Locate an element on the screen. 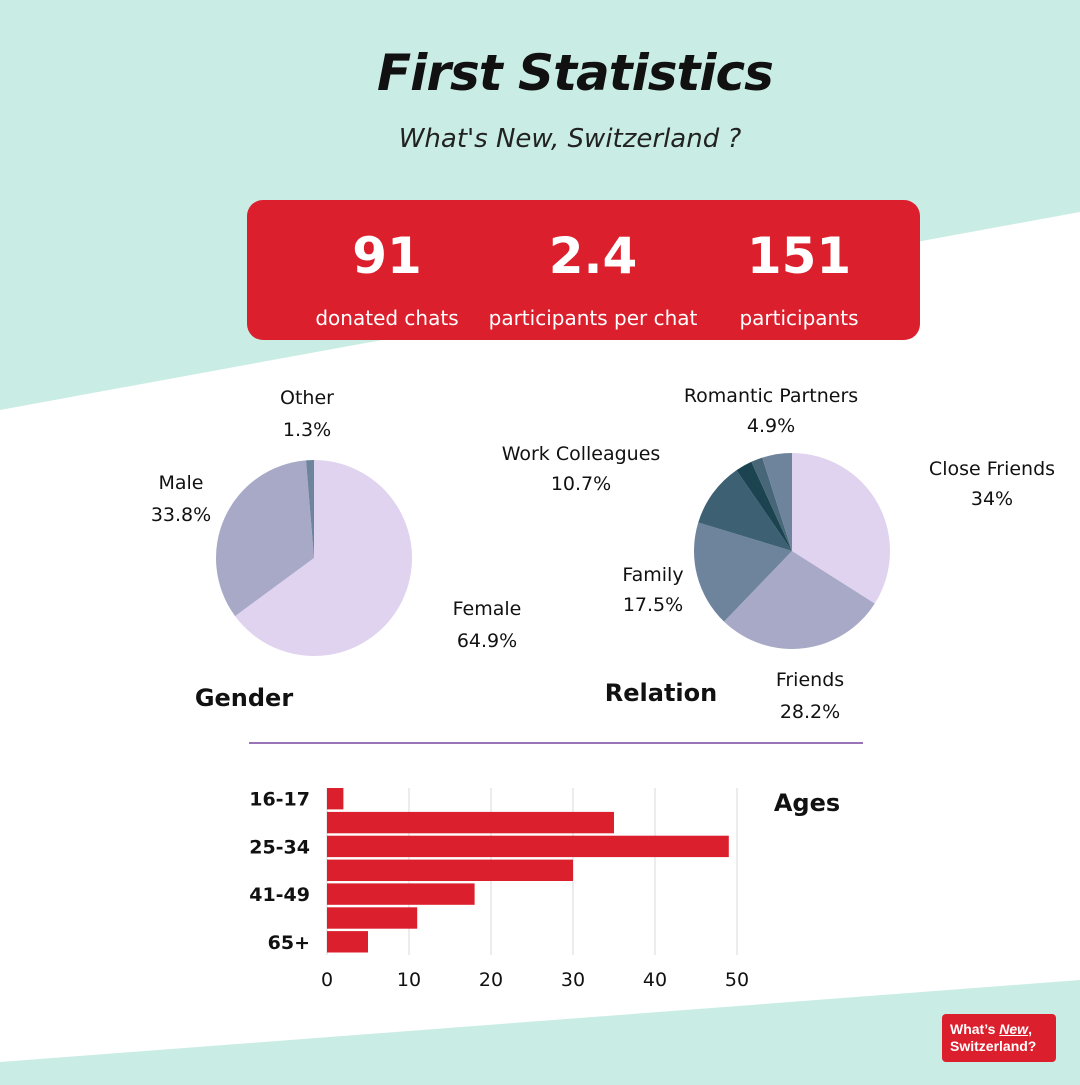 This screenshot has width=1080, height=1085. relation-label-friends-value: 28.2% is located at coordinates (810, 712).